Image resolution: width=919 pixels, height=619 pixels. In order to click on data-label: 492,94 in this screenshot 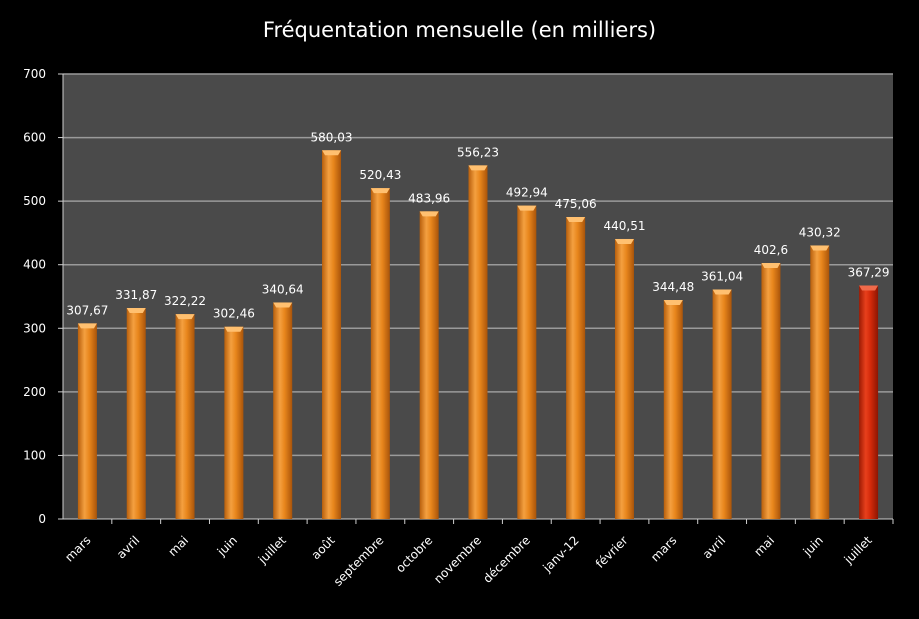, I will do `click(527, 193)`.